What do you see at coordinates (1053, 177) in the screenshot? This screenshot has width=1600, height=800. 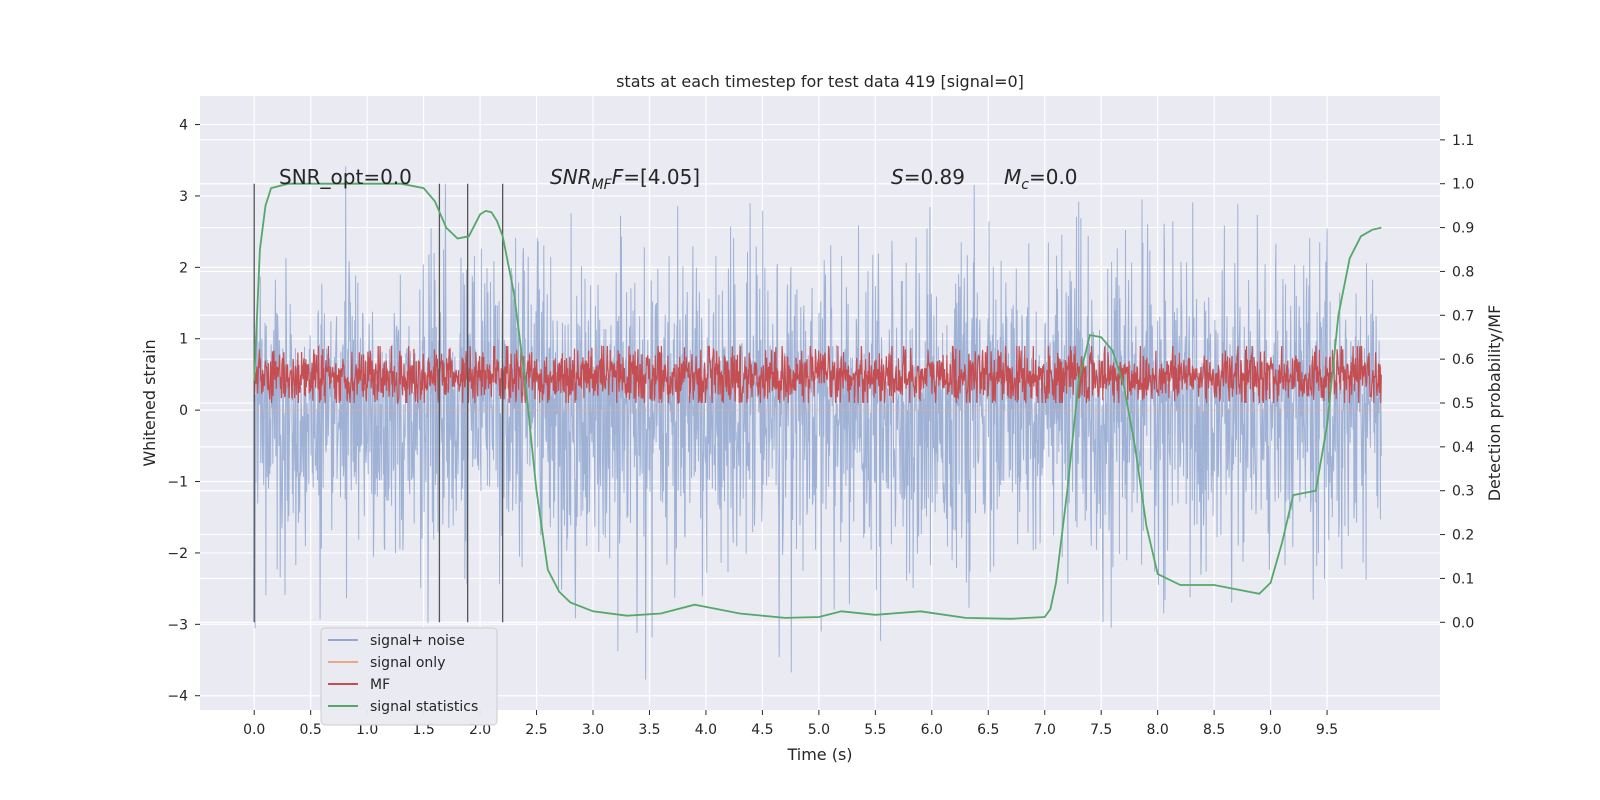 I see `annotation-mc-value: =0.0` at bounding box center [1053, 177].